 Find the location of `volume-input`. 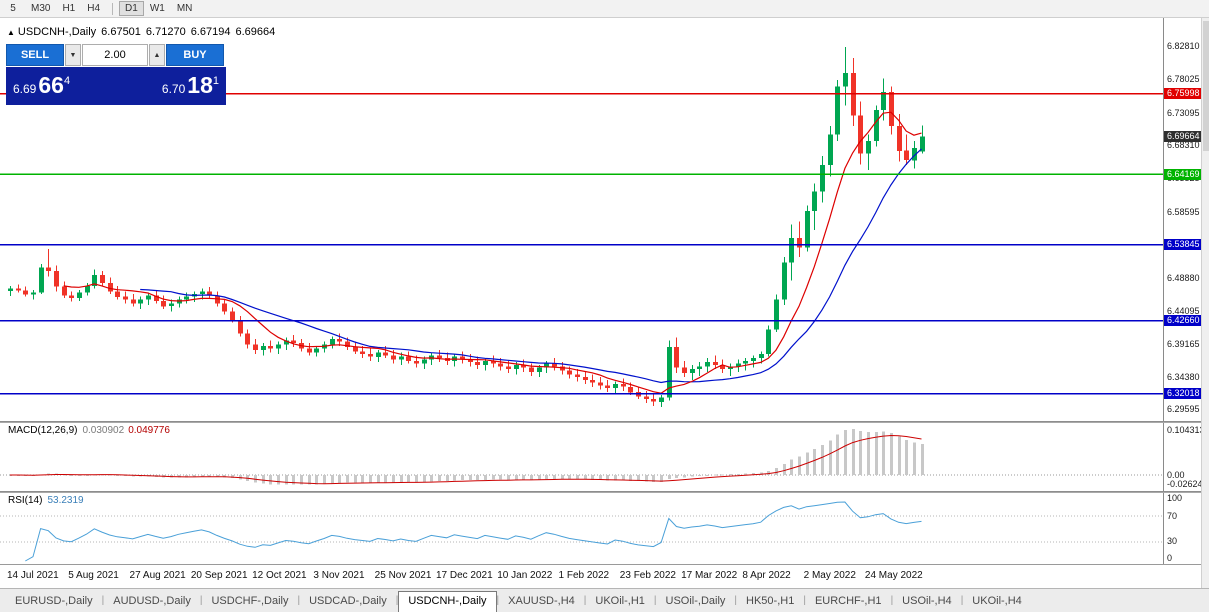

volume-input is located at coordinates (115, 55).